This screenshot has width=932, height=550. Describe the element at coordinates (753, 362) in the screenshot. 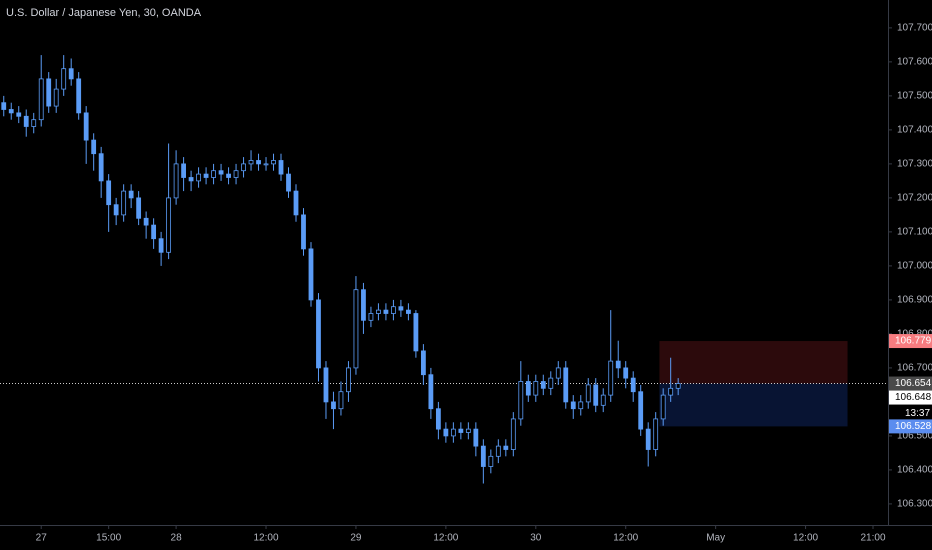

I see `stop-zone` at that location.